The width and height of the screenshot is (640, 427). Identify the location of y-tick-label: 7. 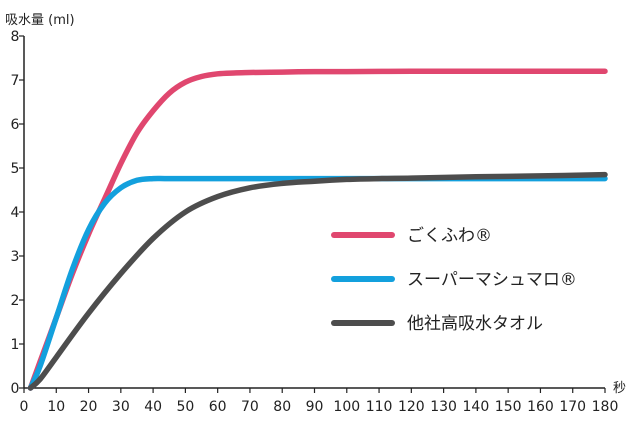
(15, 81).